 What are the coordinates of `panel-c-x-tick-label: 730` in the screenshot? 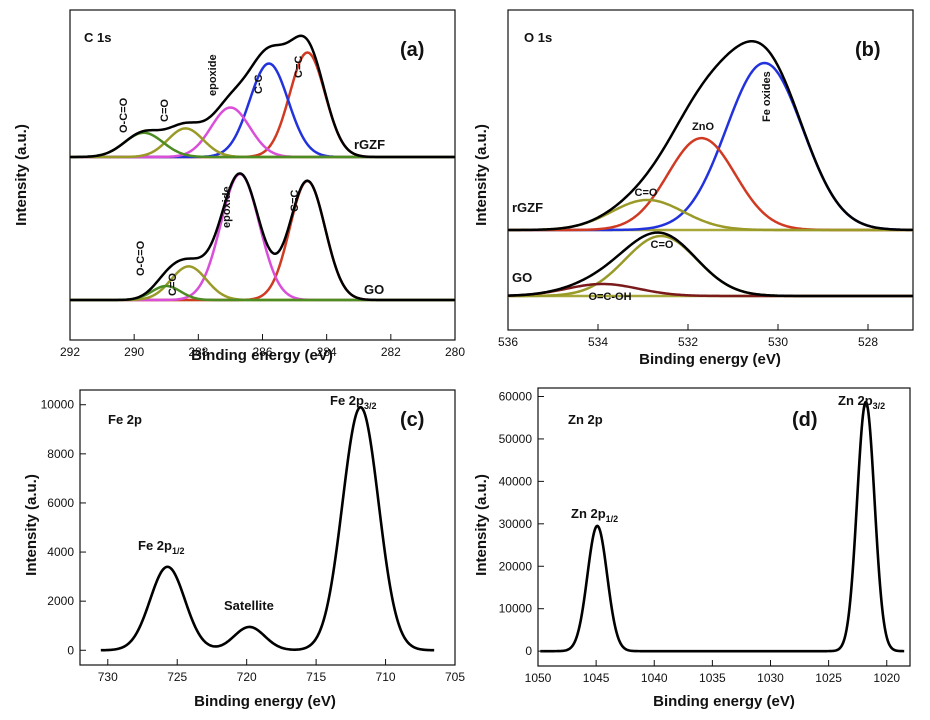 It's located at (108, 677).